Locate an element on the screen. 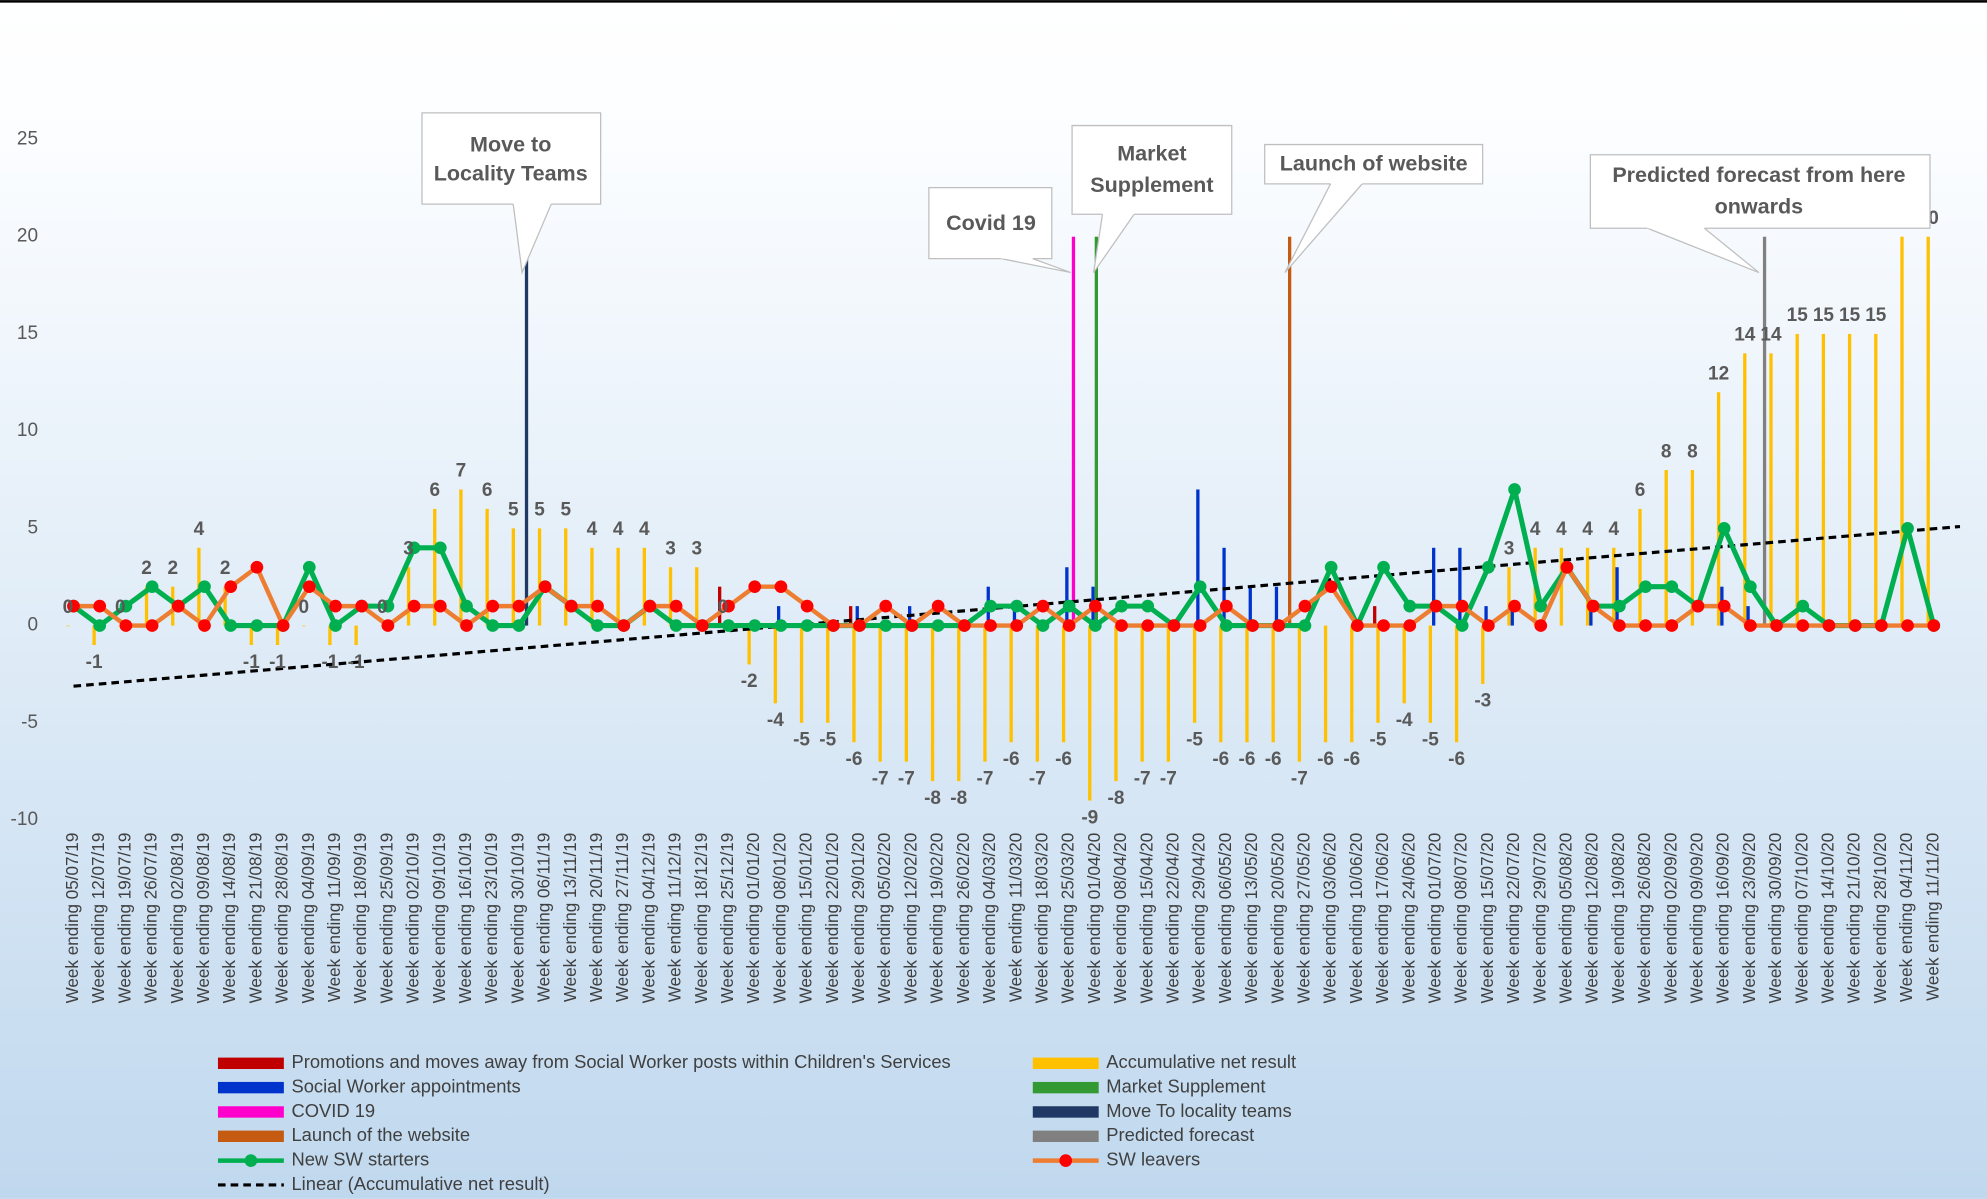  x-tick-label: Week ending 04/12/19 is located at coordinates (648, 918).